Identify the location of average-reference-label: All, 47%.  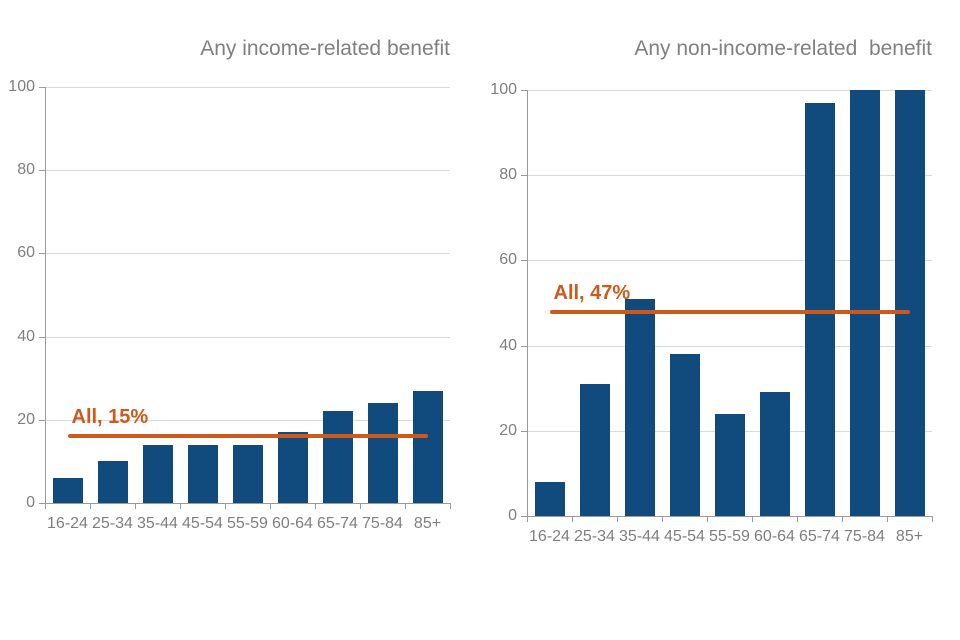
(592, 293).